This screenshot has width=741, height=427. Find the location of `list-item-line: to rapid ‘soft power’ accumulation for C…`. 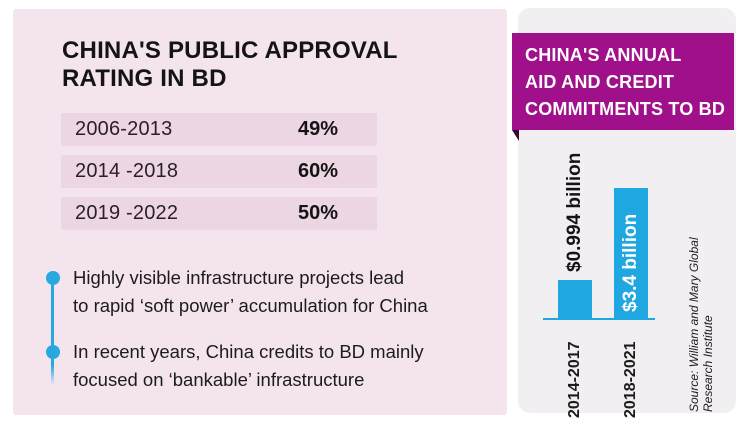

list-item-line: to rapid ‘soft power’ accumulation for C… is located at coordinates (250, 305).